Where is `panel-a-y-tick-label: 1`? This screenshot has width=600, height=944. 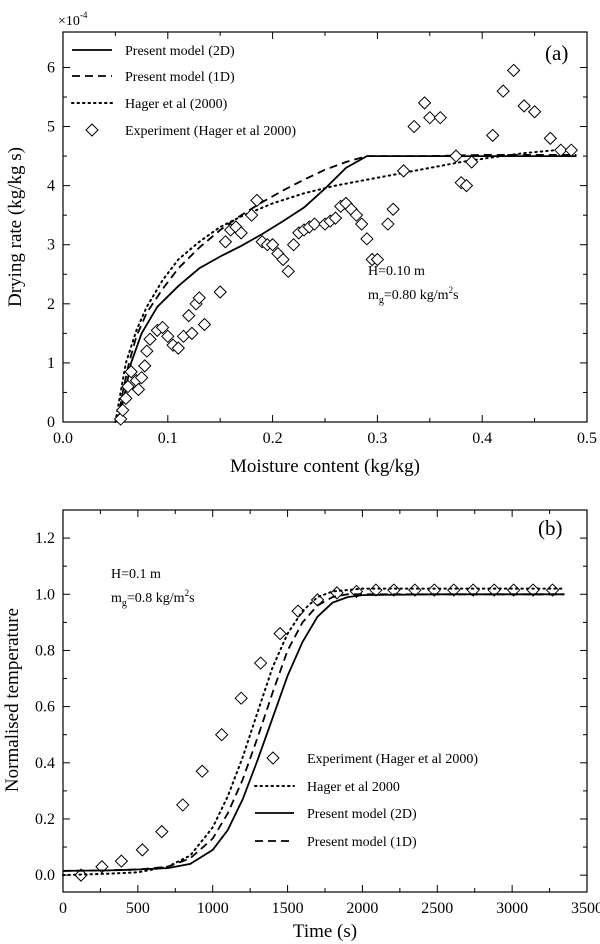
panel-a-y-tick-label: 1 is located at coordinates (51, 363).